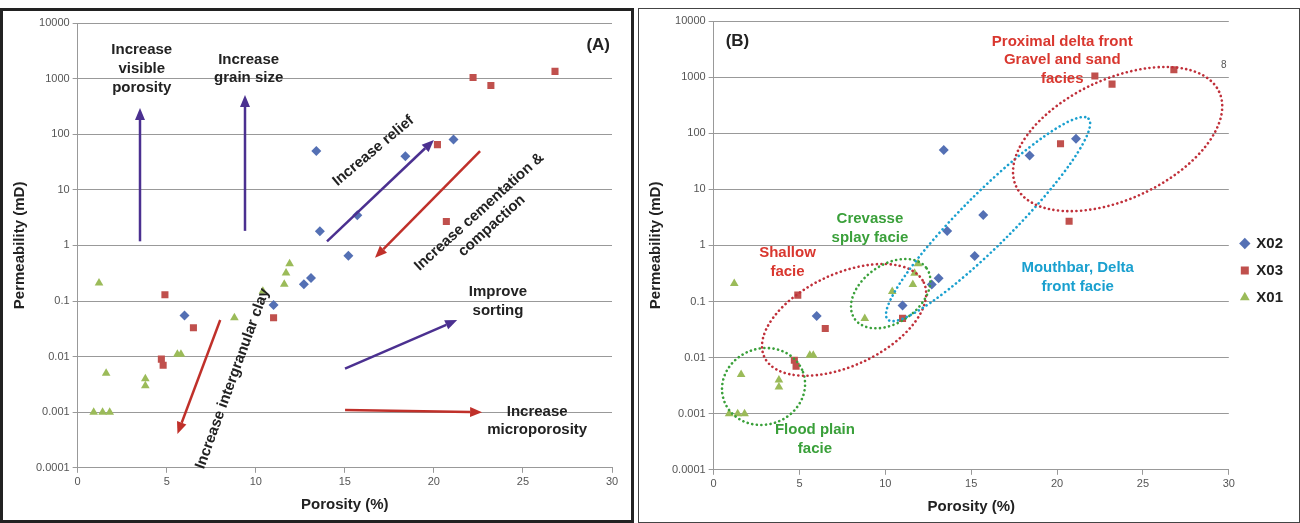 Image resolution: width=1300 pixels, height=523 pixels. Describe the element at coordinates (814, 438) in the screenshot. I see `annotation: Flood plain facie` at that location.